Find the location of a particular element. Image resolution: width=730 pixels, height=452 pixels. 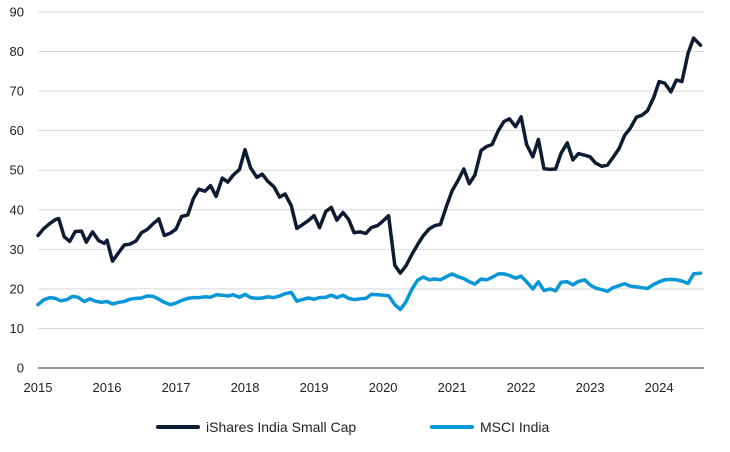

legend-item-ishares: iShares India Small Cap is located at coordinates (256, 427).